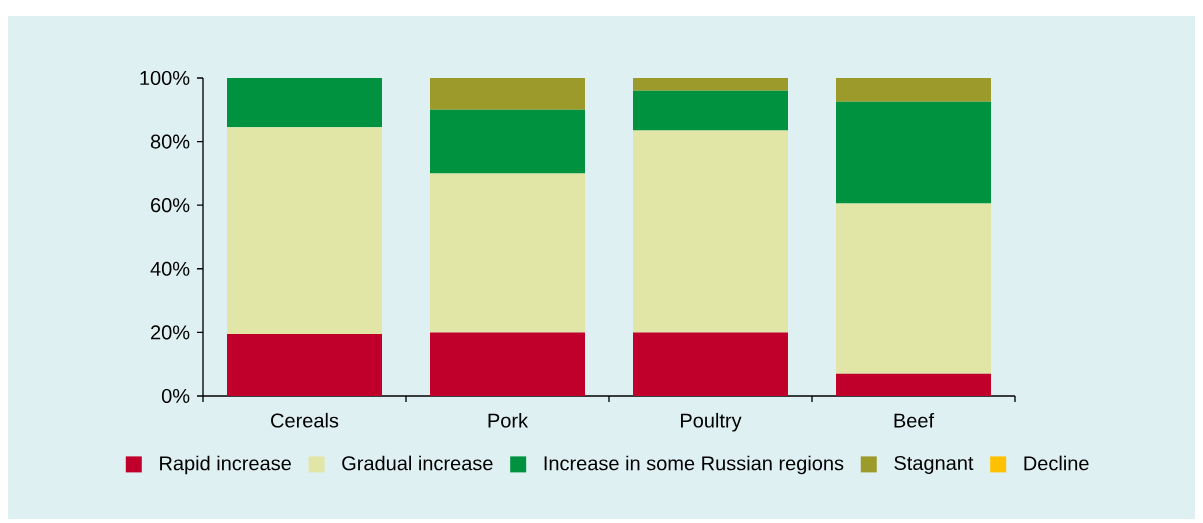 This screenshot has height=523, width=1203. I want to click on y-tick-label: 40%, so click(170, 268).